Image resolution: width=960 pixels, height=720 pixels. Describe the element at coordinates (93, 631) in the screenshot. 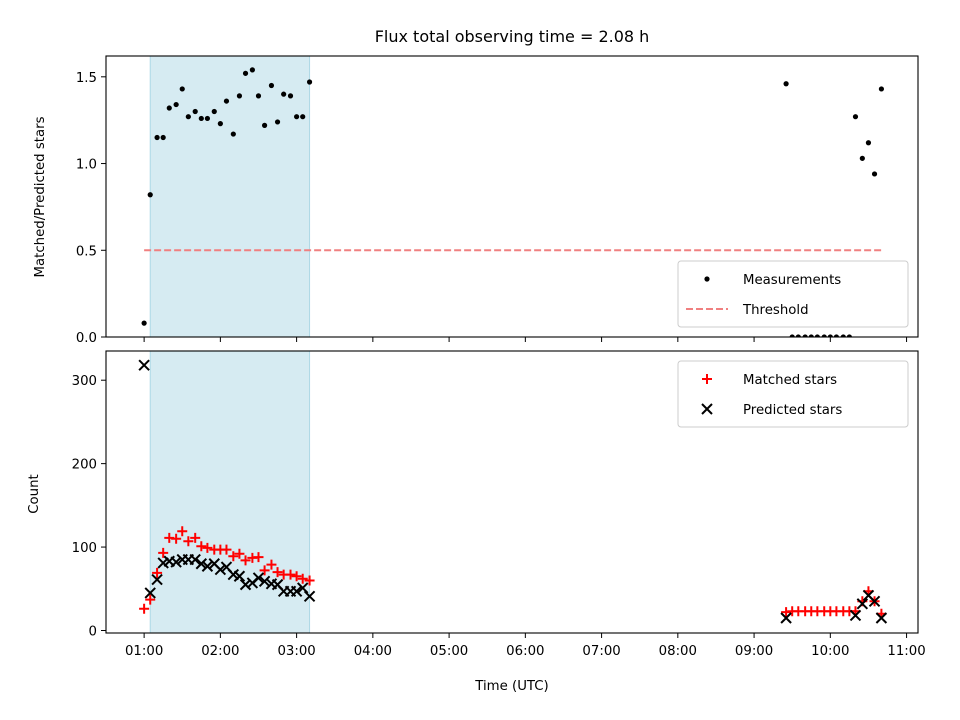

I see `y-tick-label: 0` at that location.